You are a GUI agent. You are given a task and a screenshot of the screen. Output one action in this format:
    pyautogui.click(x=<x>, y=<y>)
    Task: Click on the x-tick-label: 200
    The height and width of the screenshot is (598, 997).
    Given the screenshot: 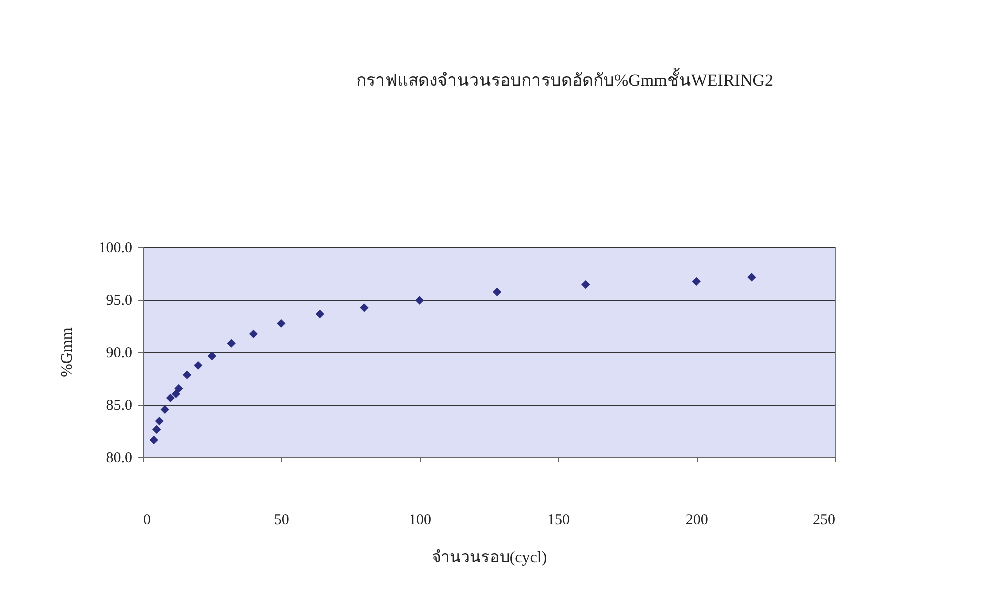 What is the action you would take?
    pyautogui.click(x=697, y=520)
    